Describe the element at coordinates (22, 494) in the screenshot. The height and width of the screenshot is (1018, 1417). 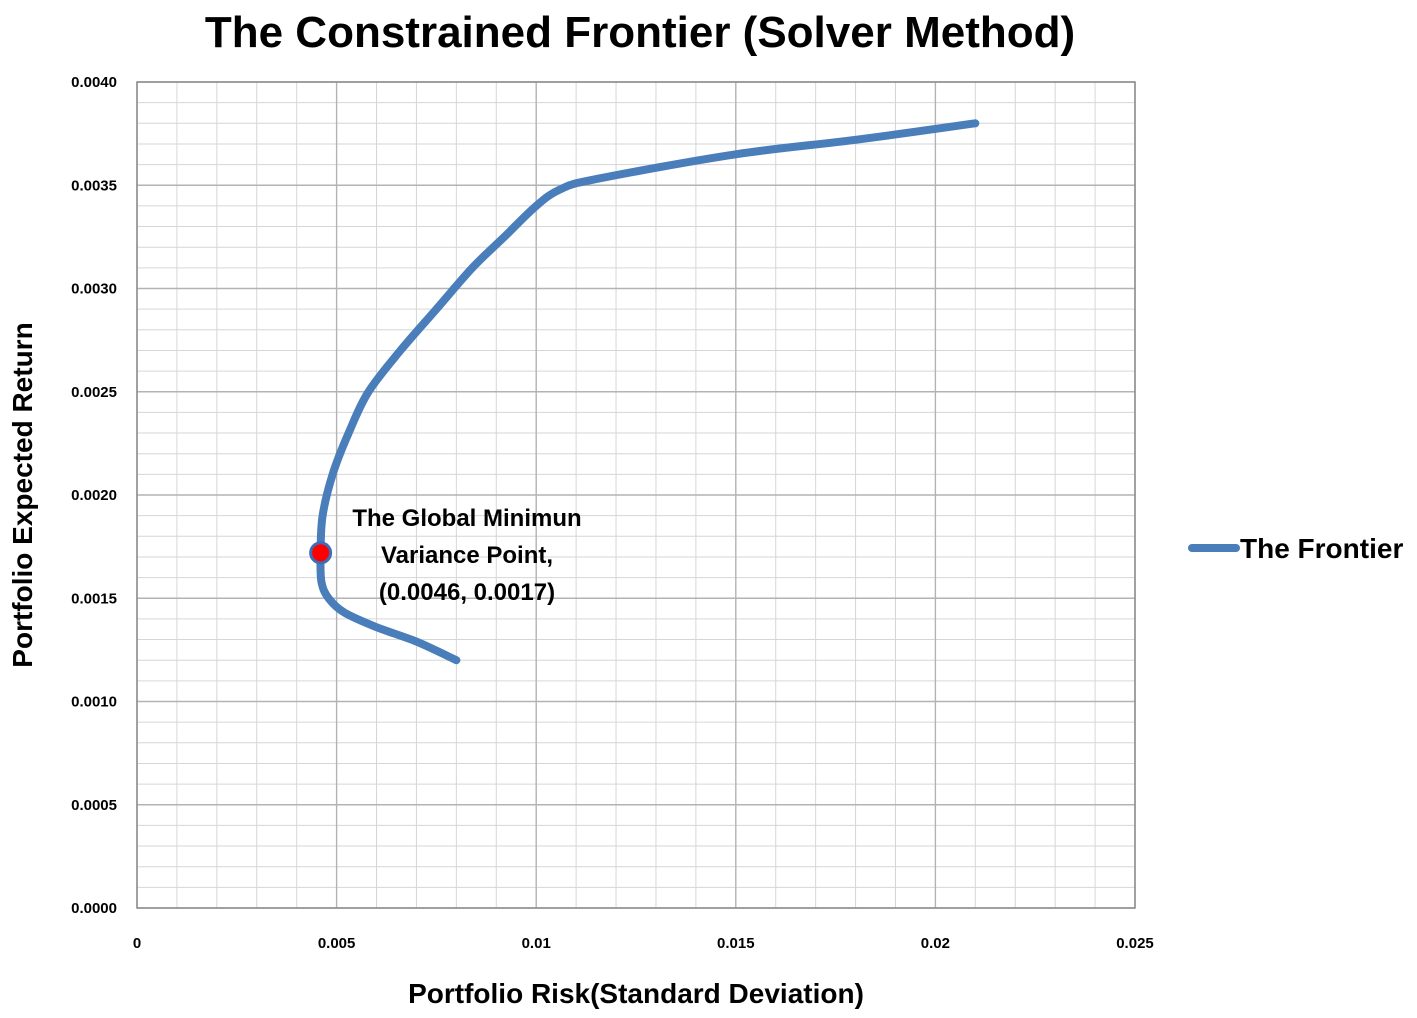
I see `y-axis-title: Portfolio Expected Return` at that location.